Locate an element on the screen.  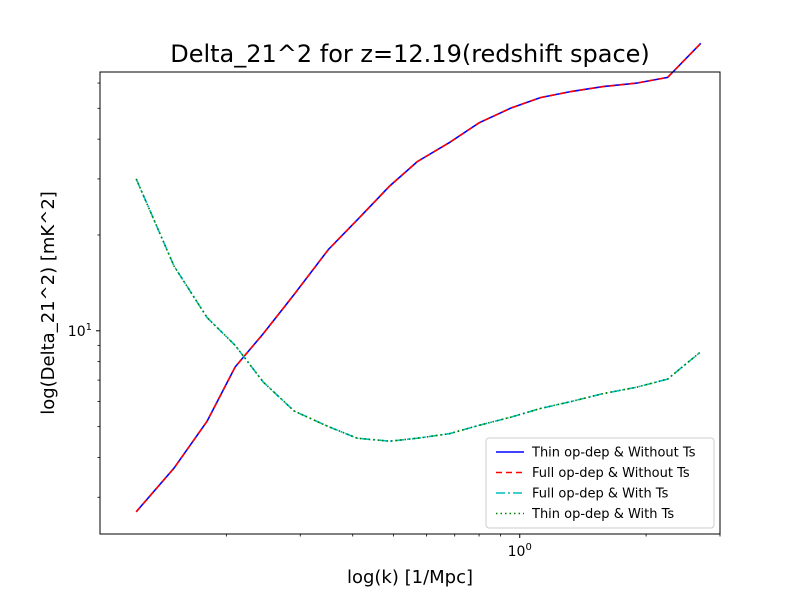
chart-title: Delta_21^2 for z=12.19(redshift space) is located at coordinates (410, 54).